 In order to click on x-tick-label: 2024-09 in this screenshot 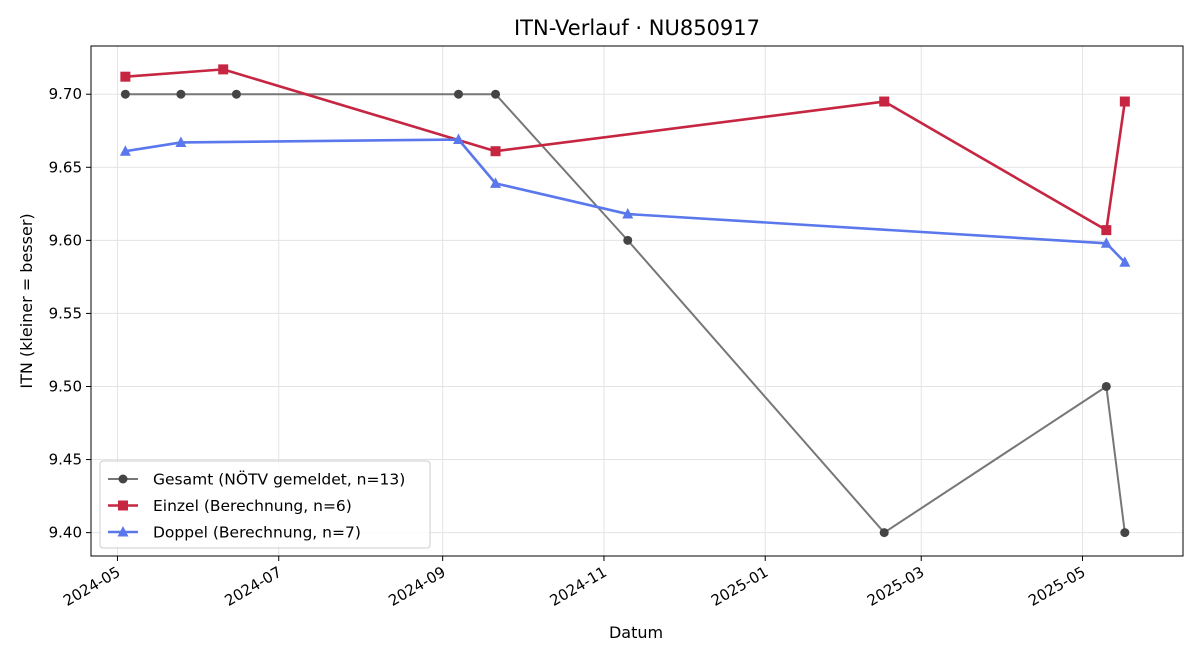, I will do `click(416, 586)`.